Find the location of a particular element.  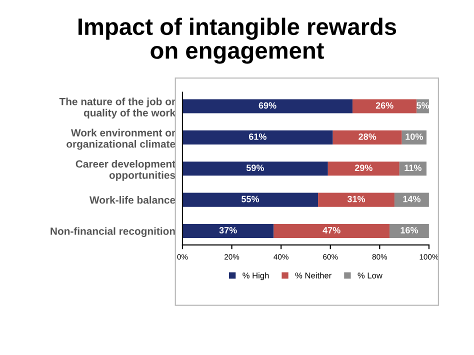

data-label: 31% is located at coordinates (356, 199).